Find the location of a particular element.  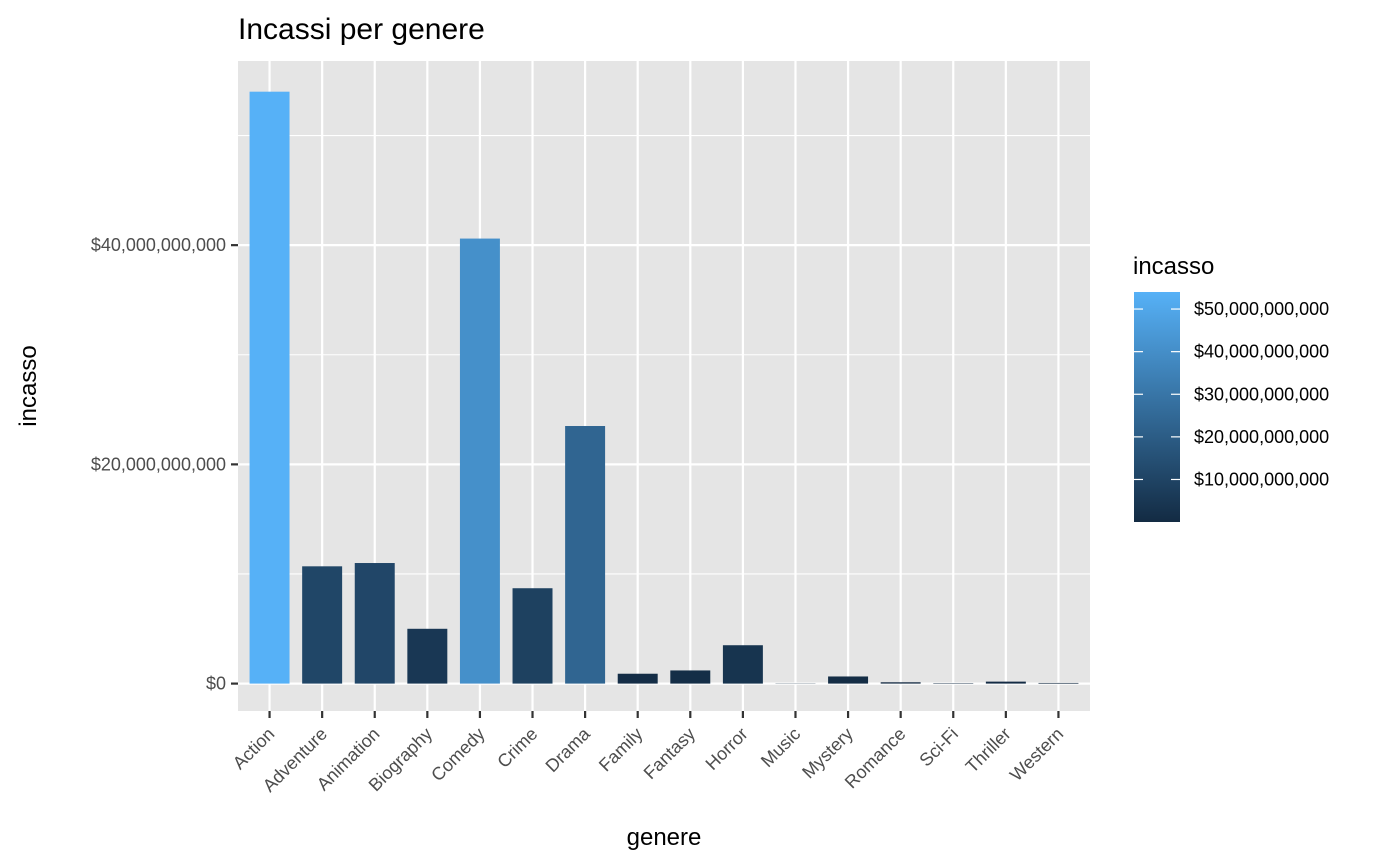

x-tick-label: Western is located at coordinates (1036, 754).